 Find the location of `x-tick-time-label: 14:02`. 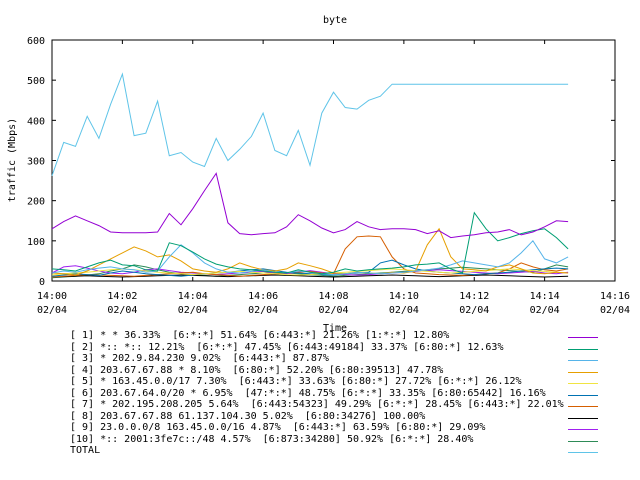

x-tick-time-label: 14:02 is located at coordinates (122, 296).